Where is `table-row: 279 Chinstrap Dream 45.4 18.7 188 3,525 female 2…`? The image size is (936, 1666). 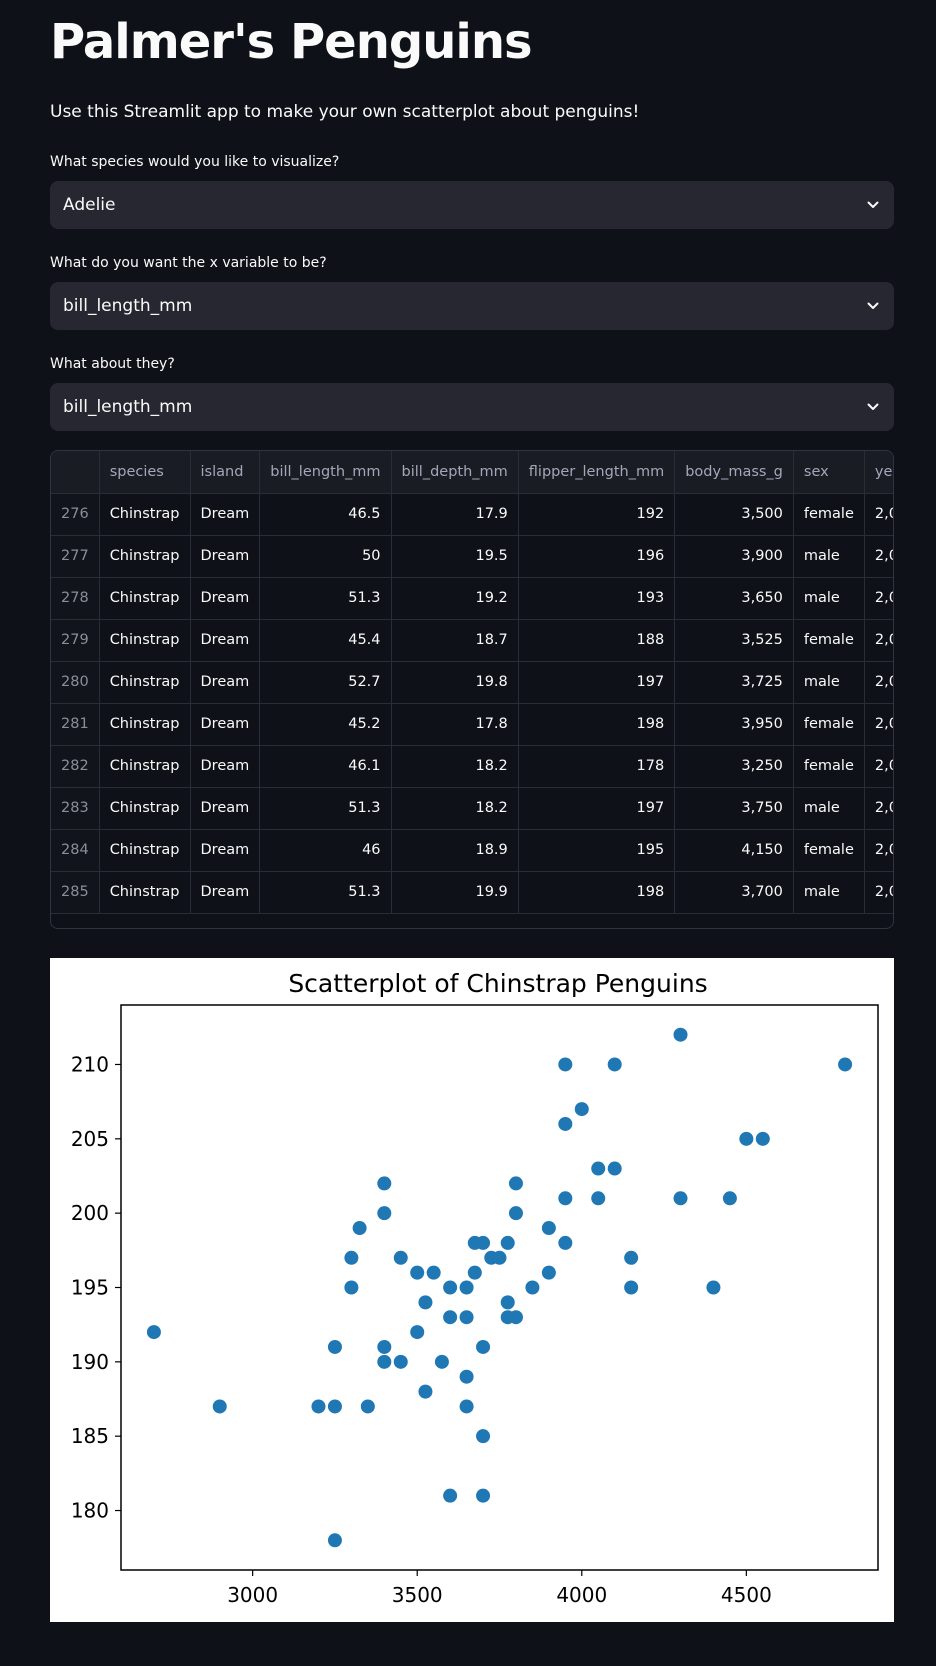 table-row: 279 Chinstrap Dream 45.4 18.7 188 3,525 female 2… is located at coordinates (472, 640).